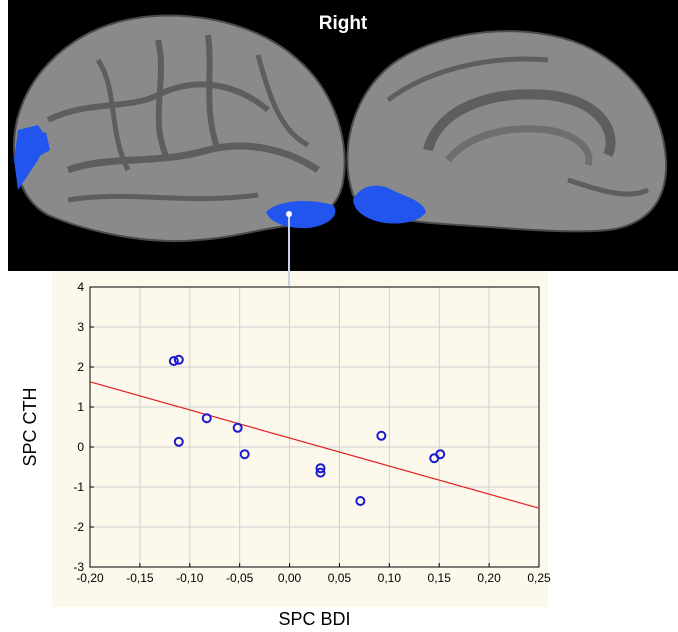 This screenshot has width=678, height=632. What do you see at coordinates (30, 426) in the screenshot?
I see `y-axis-label: SPC CTH` at bounding box center [30, 426].